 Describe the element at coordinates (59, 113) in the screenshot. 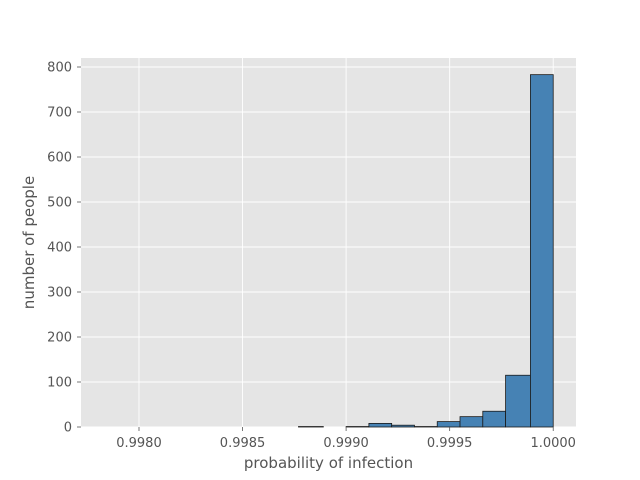

I see `y-tick-label: 700` at that location.